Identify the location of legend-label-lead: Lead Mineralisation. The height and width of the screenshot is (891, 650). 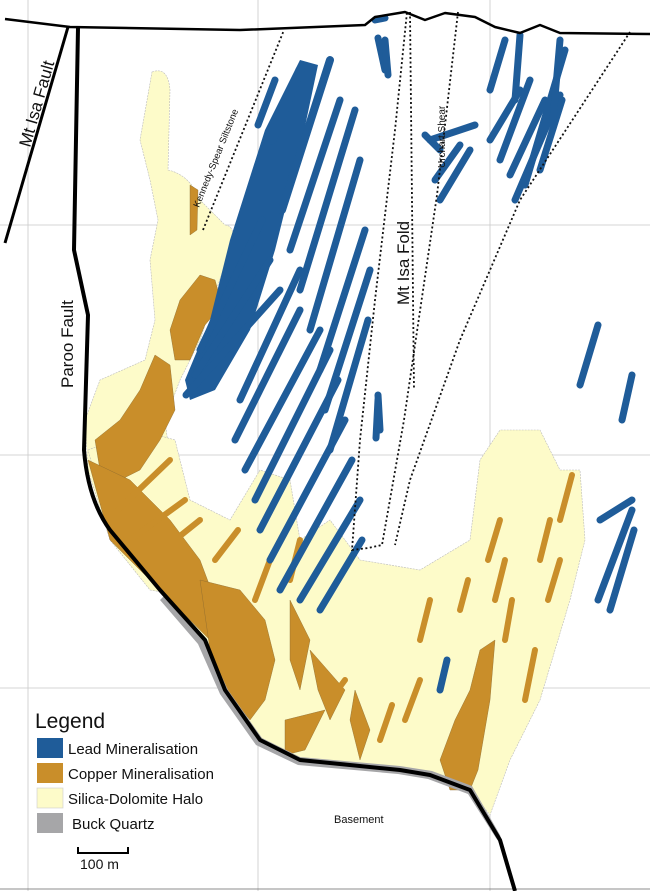
(133, 749).